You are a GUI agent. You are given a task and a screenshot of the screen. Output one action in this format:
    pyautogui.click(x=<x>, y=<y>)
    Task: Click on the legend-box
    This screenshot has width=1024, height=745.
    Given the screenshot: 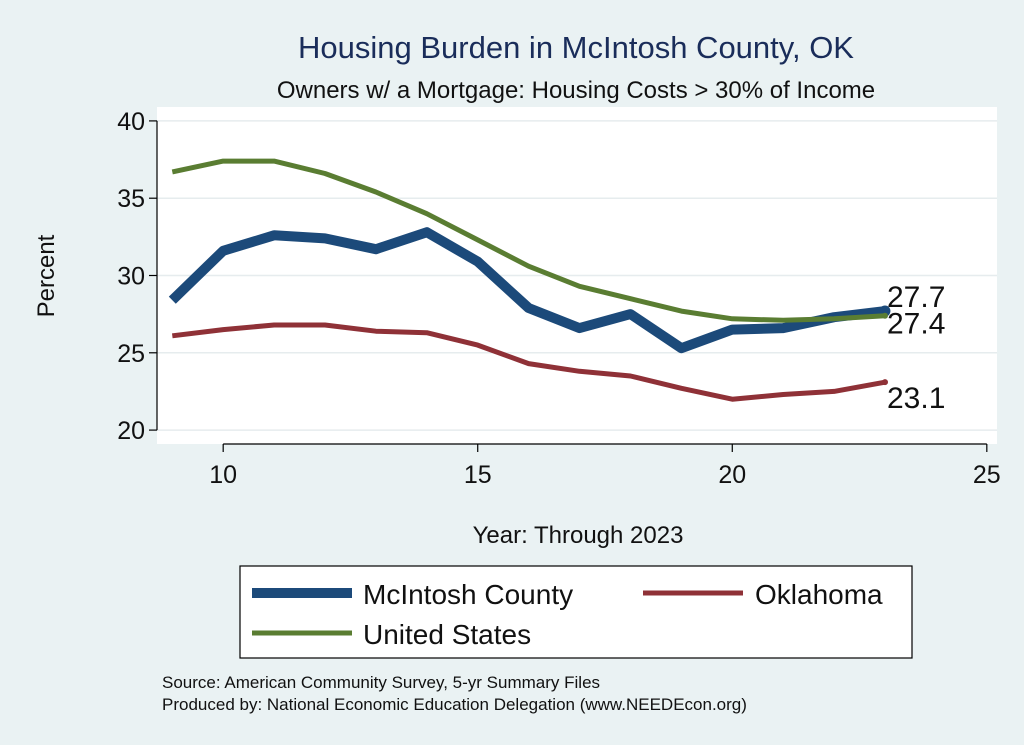 What is the action you would take?
    pyautogui.click(x=576, y=612)
    